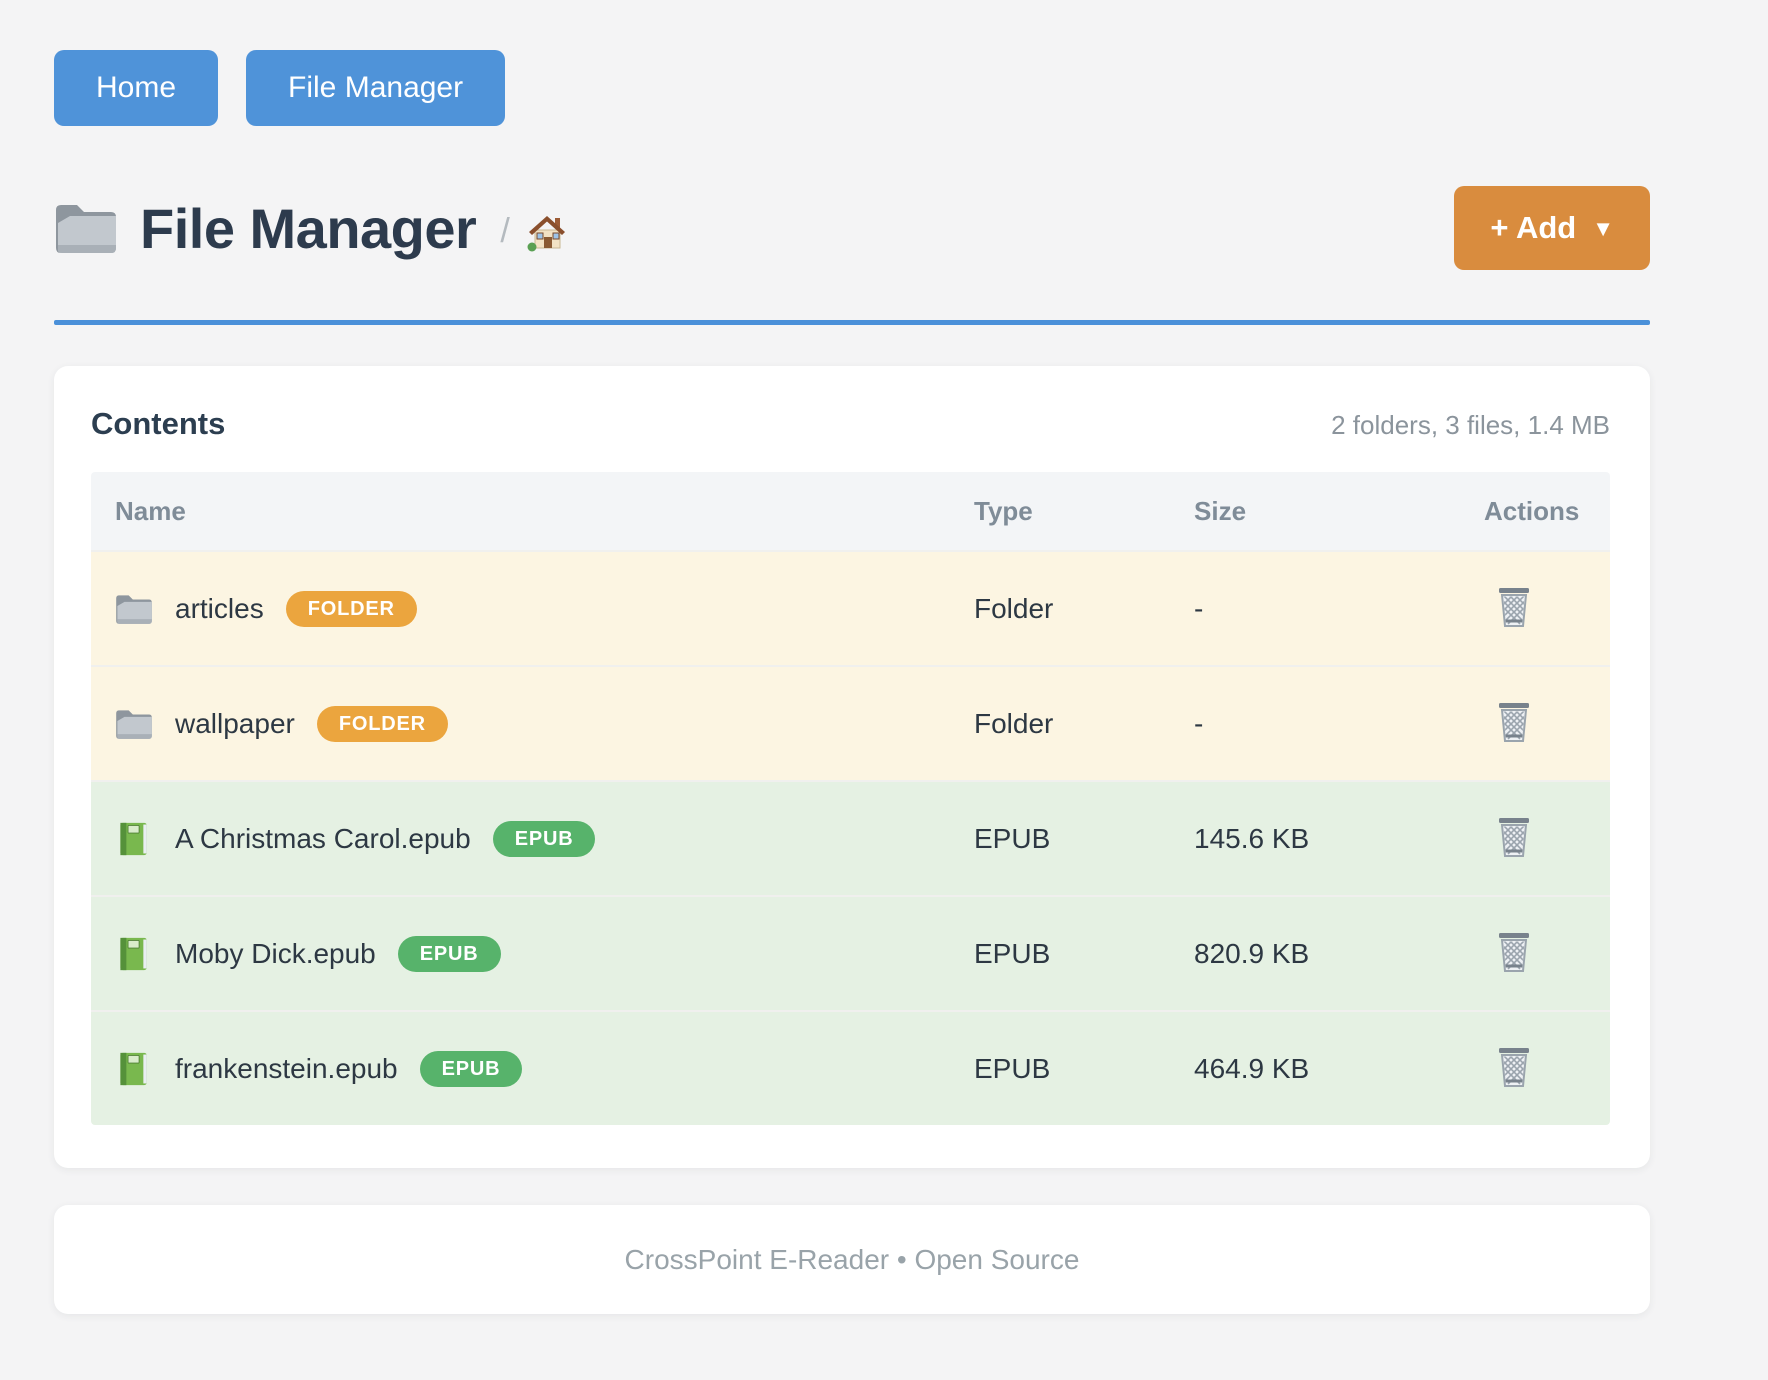 The image size is (1768, 1380). I want to click on file-name-cell: Moby Dick.epub EPUB, so click(520, 953).